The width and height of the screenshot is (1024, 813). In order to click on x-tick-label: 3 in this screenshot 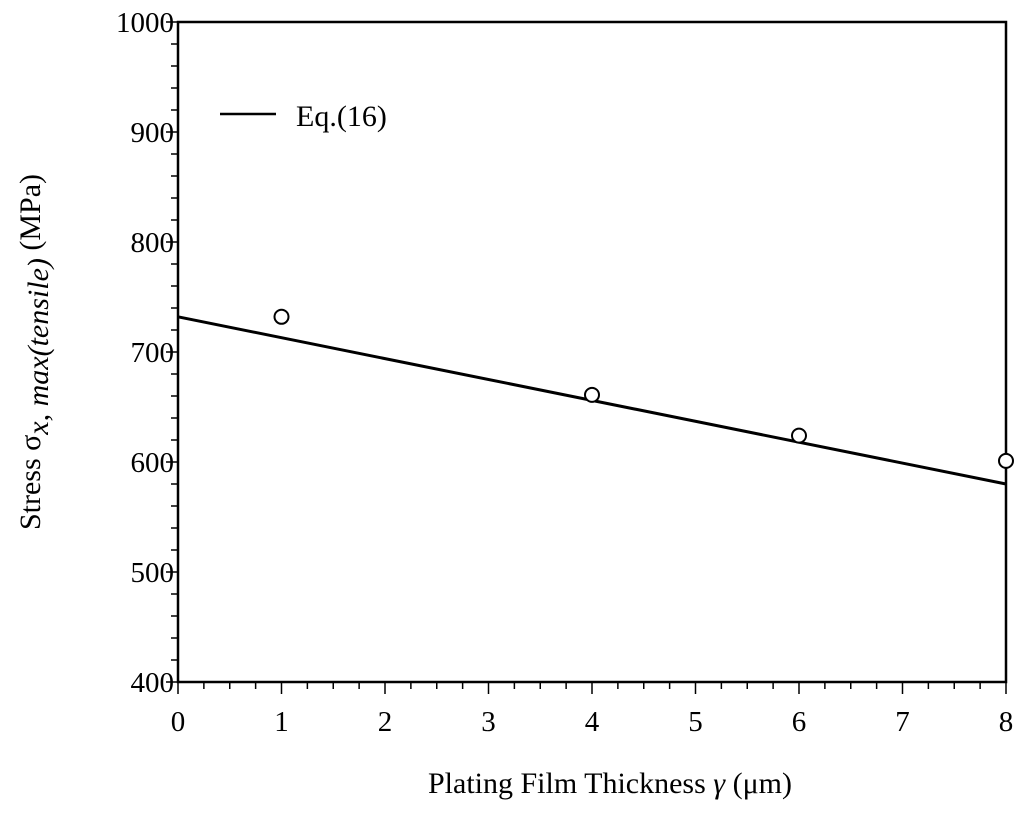, I will do `click(488, 722)`.